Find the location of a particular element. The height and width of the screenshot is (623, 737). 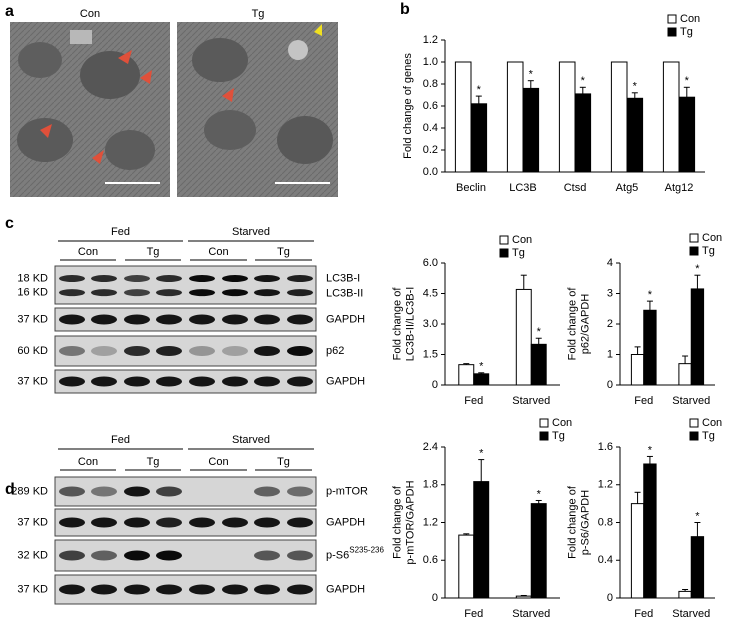

y-tick-label: 0.4 is located at coordinates (605, 560).